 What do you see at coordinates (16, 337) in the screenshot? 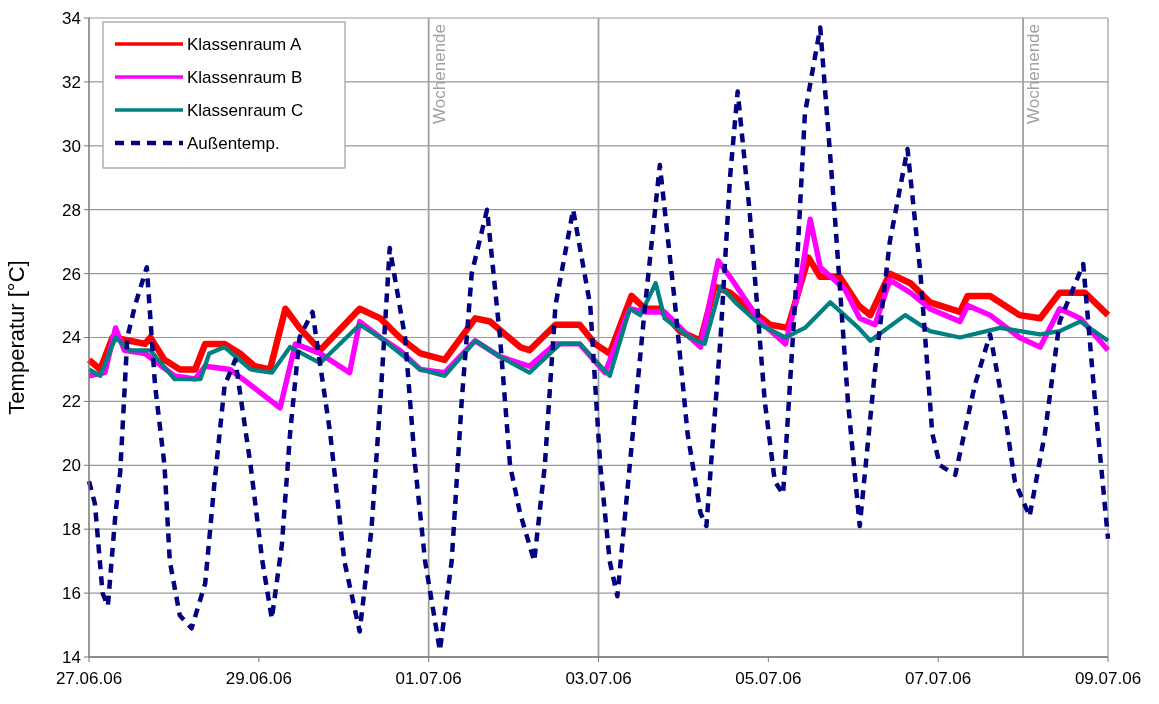
I see `y-axis-title: Temperatur [°C]` at bounding box center [16, 337].